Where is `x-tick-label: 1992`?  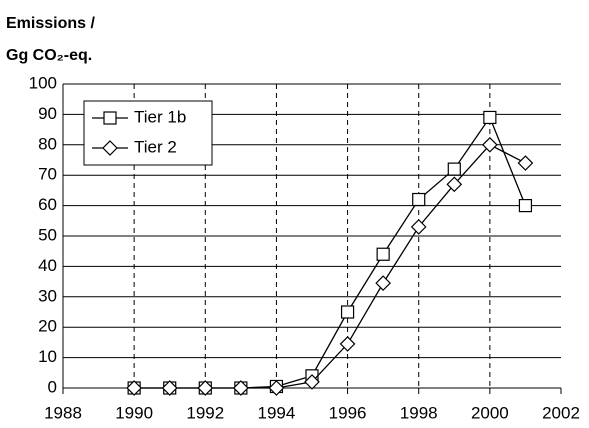 x-tick-label: 1992 is located at coordinates (205, 412).